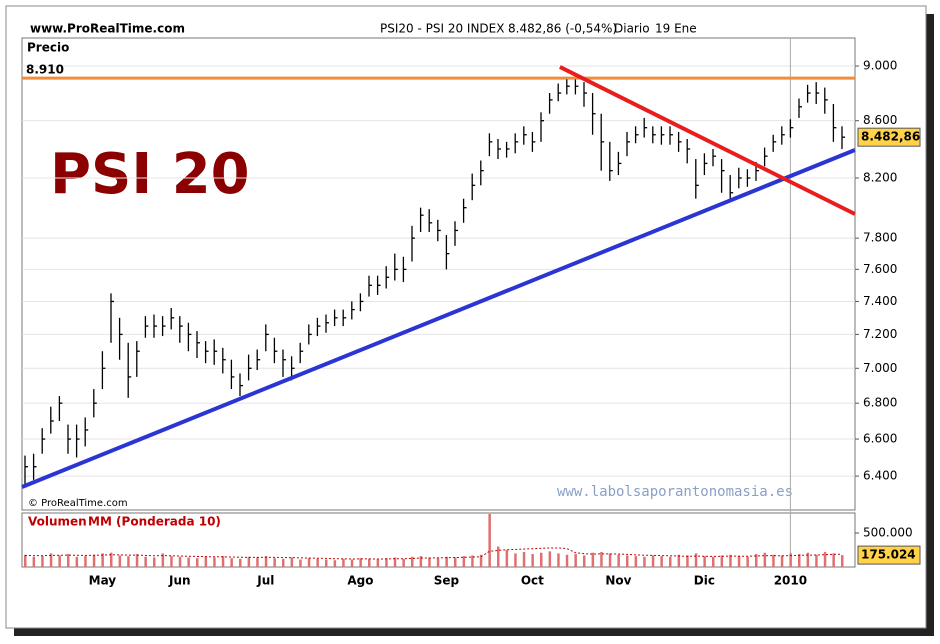 This screenshot has width=940, height=644. What do you see at coordinates (880, 301) in the screenshot?
I see `y-tick-label: 7.400` at bounding box center [880, 301].